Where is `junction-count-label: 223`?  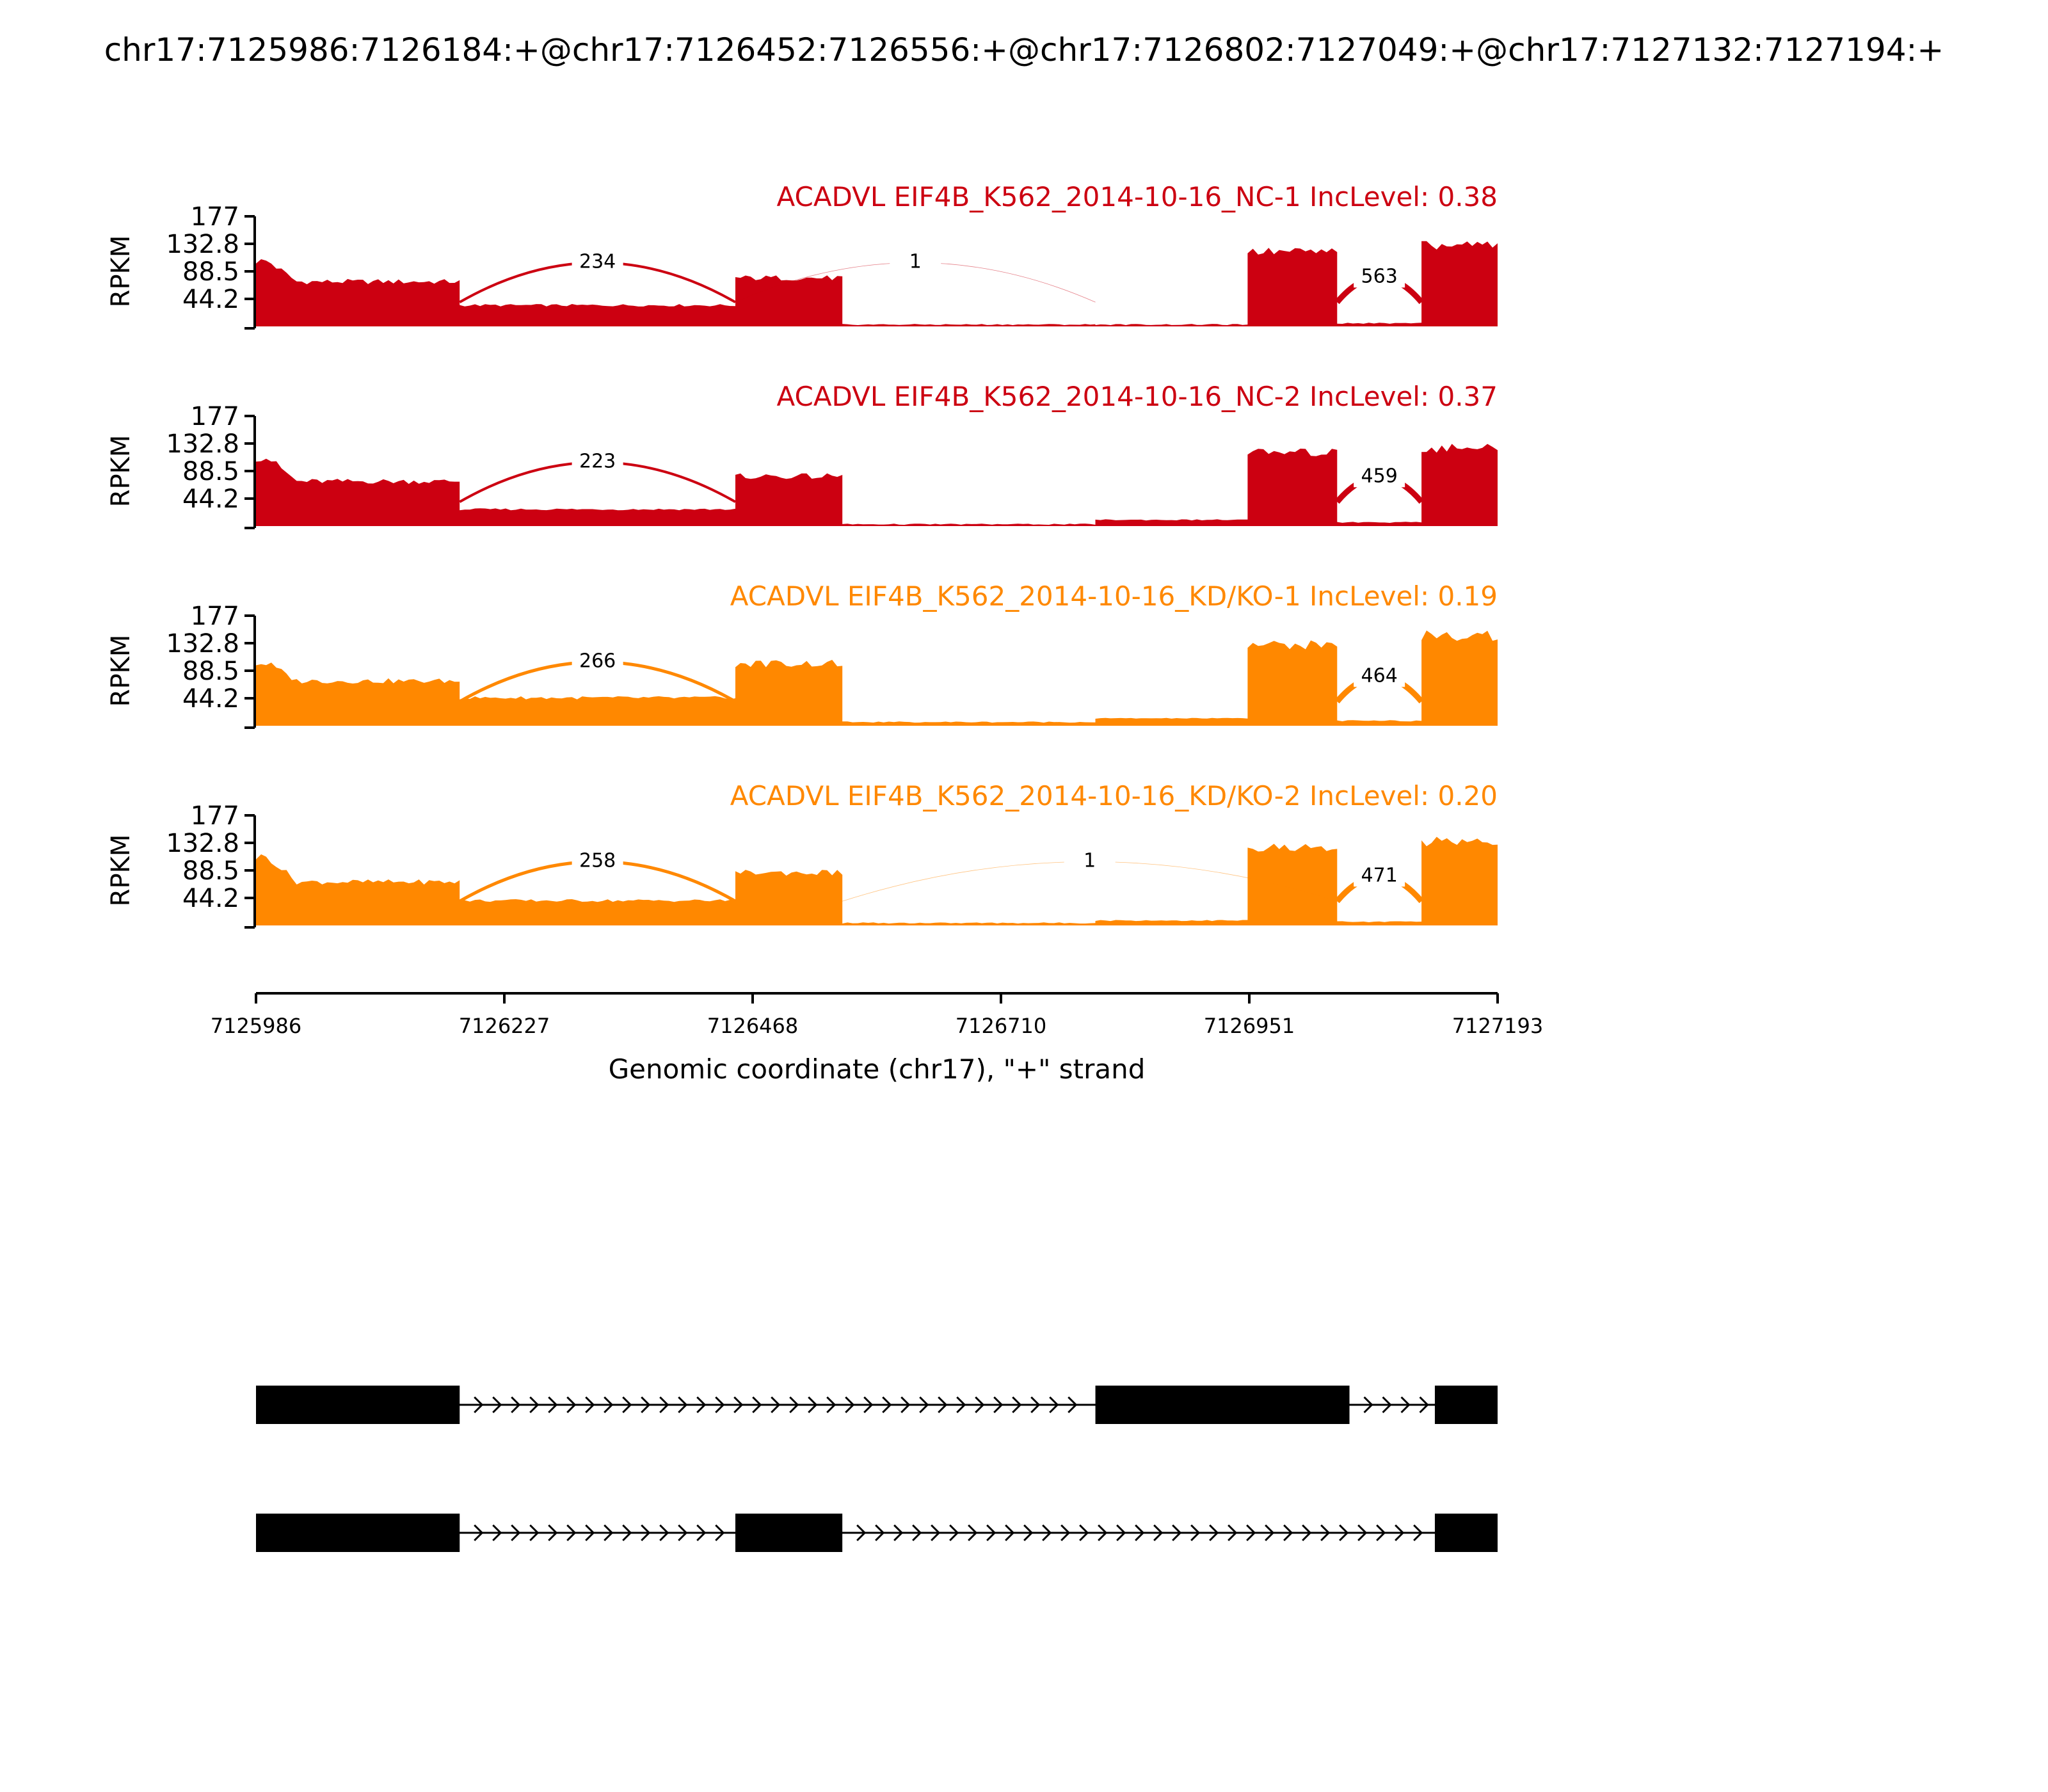 junction-count-label: 223 is located at coordinates (597, 461).